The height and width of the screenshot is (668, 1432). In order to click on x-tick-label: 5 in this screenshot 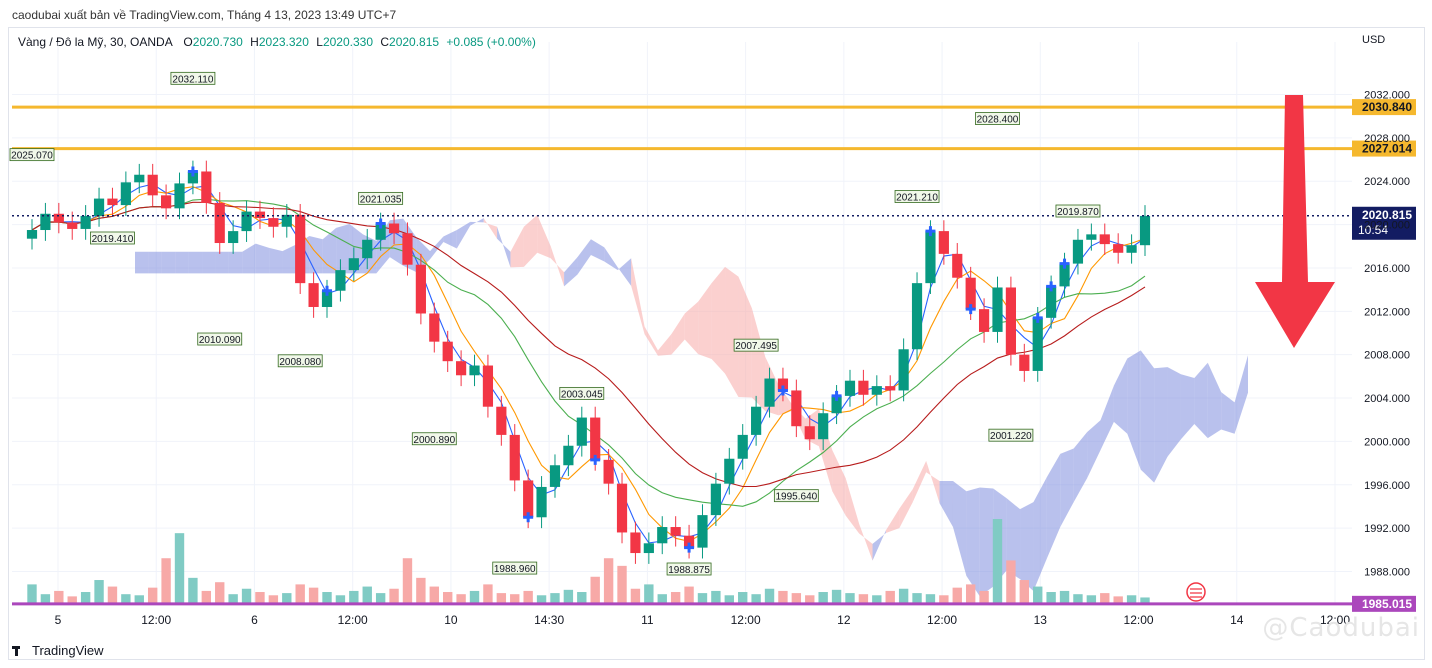, I will do `click(58, 620)`.